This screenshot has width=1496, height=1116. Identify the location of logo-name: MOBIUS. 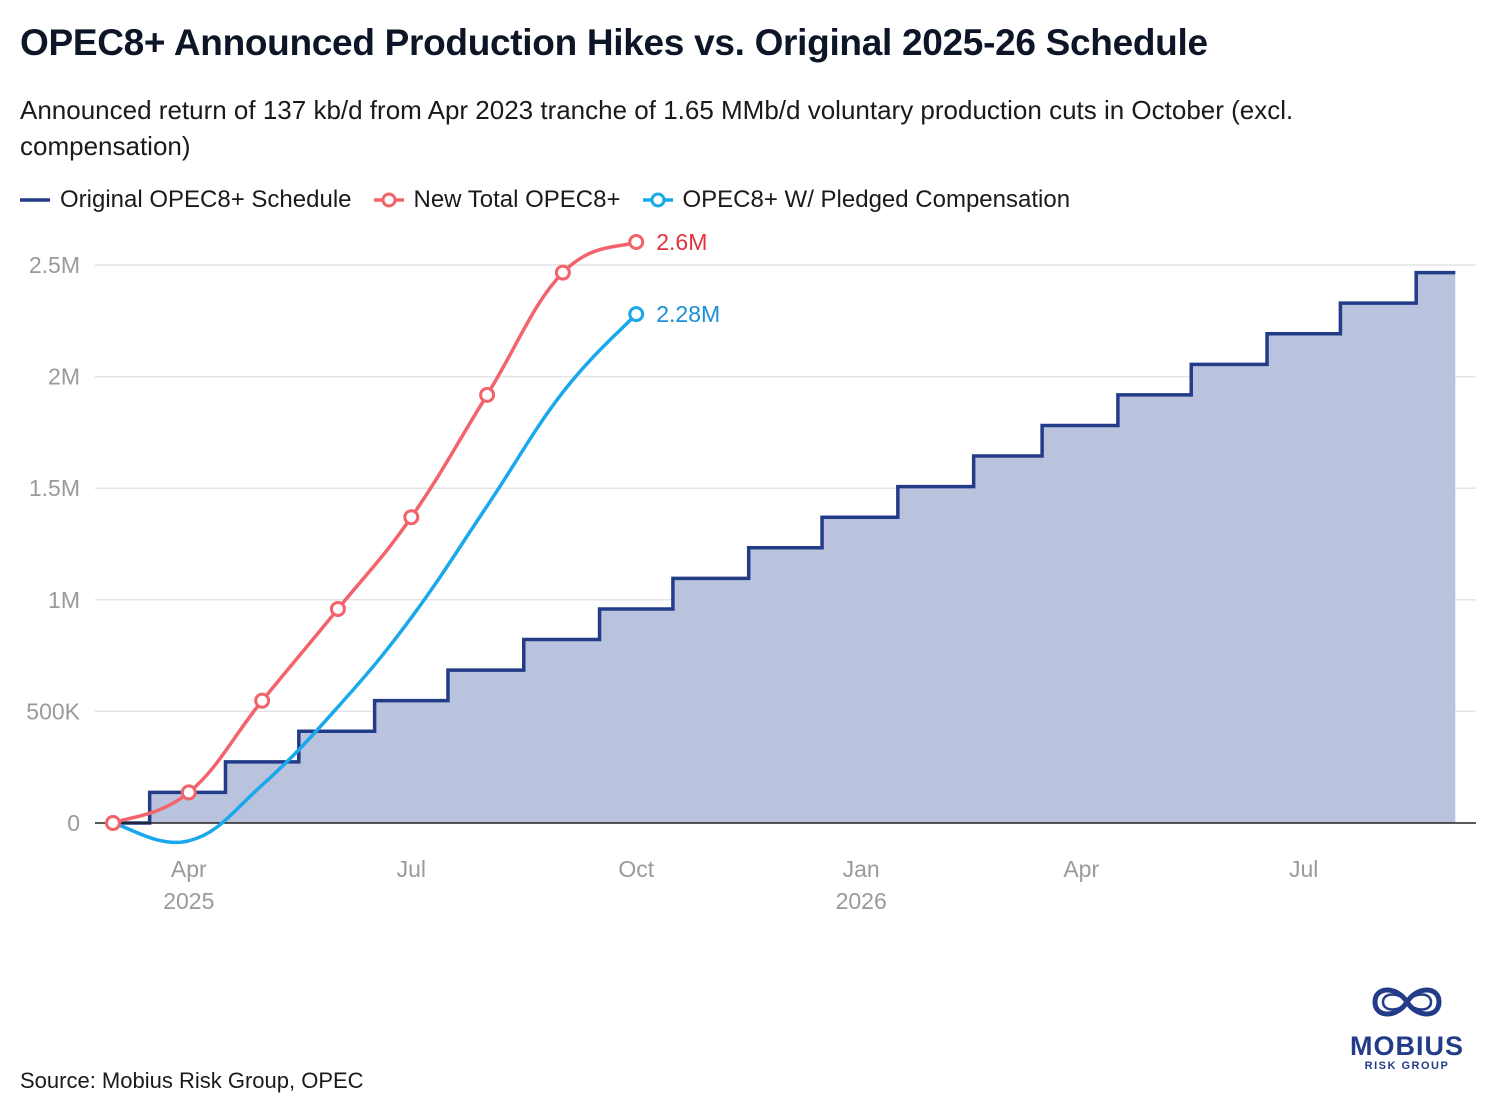
(1407, 1046).